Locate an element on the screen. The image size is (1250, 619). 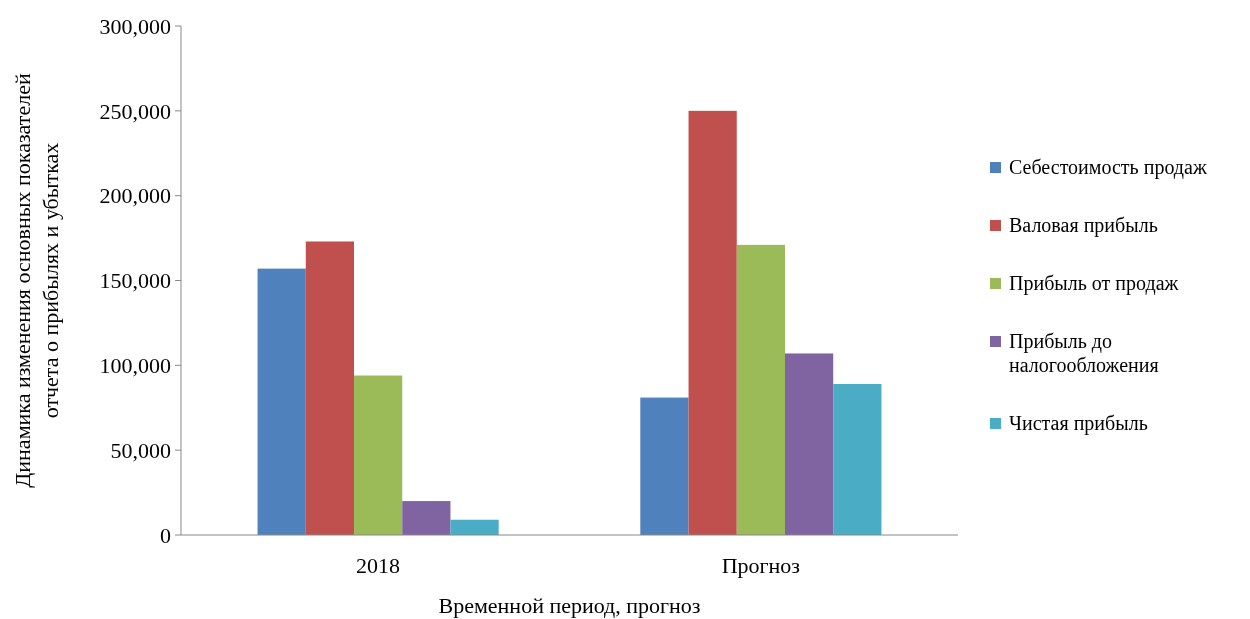
legend-label: Прибыль от продаж is located at coordinates (1094, 283).